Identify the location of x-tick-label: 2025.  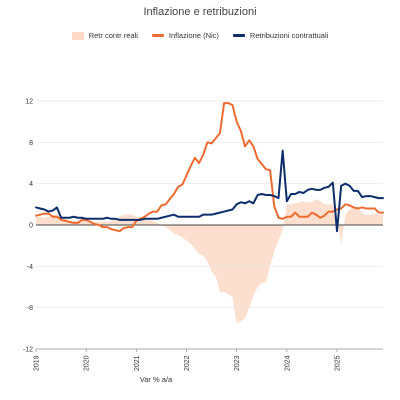
(338, 363).